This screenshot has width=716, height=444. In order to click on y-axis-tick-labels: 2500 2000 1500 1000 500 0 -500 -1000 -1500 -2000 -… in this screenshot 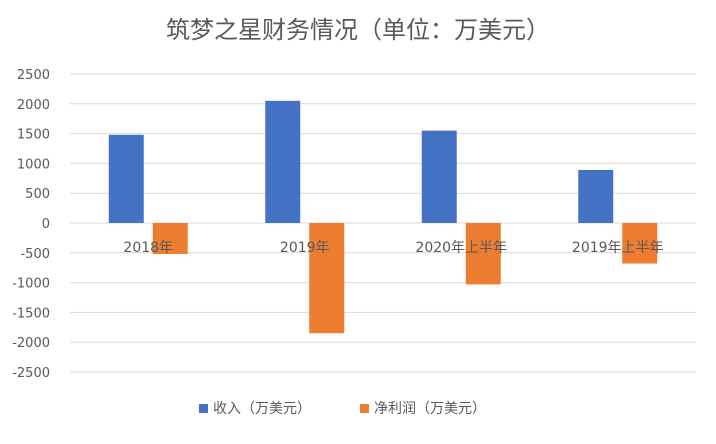, I will do `click(31, 224)`.